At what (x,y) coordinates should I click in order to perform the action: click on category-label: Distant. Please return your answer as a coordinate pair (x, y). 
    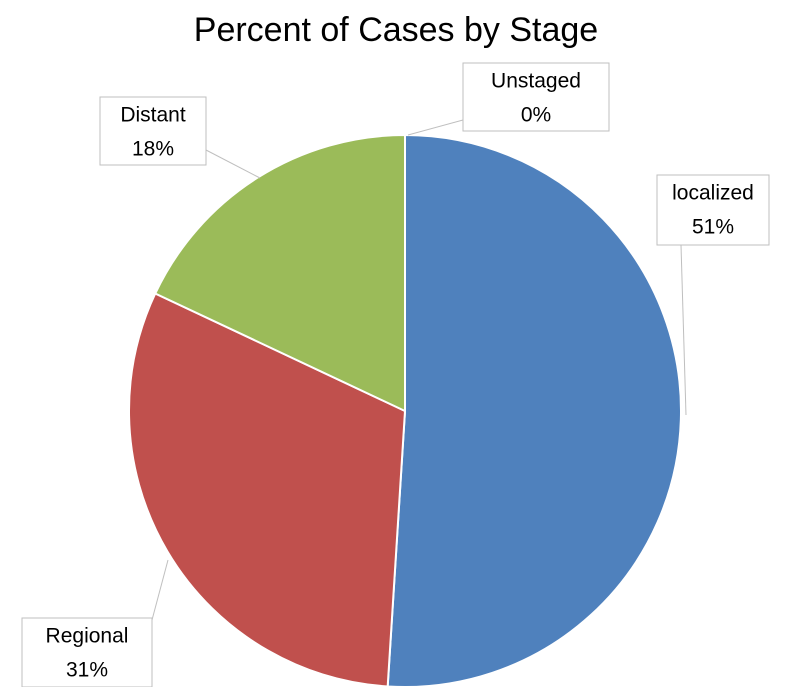
    Looking at the image, I should click on (153, 115).